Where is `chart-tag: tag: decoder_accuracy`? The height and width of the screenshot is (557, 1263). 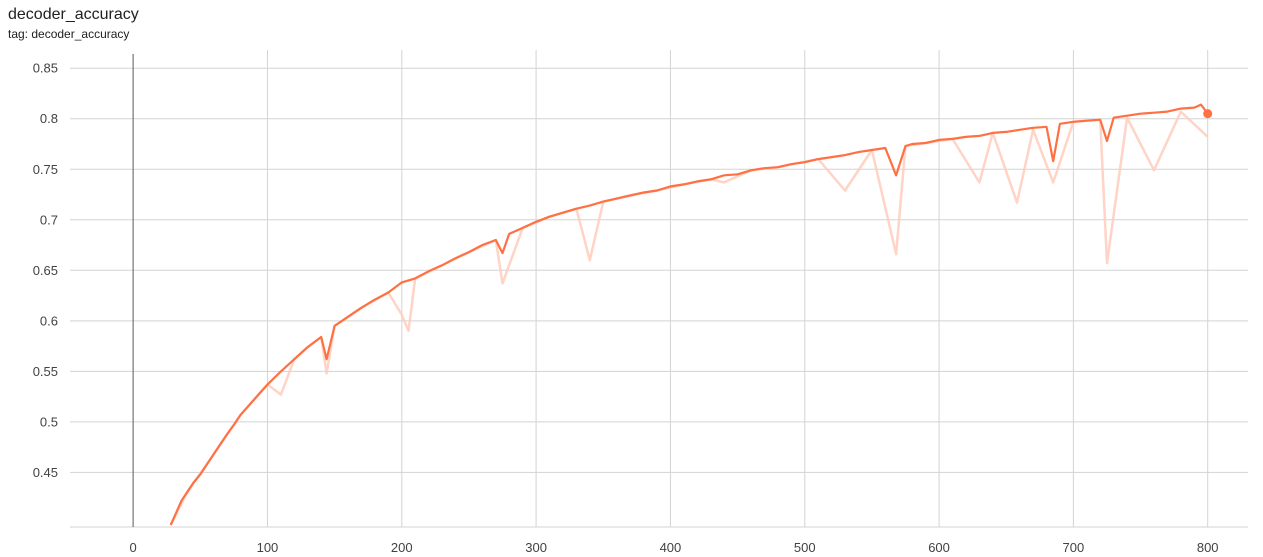 chart-tag: tag: decoder_accuracy is located at coordinates (69, 34).